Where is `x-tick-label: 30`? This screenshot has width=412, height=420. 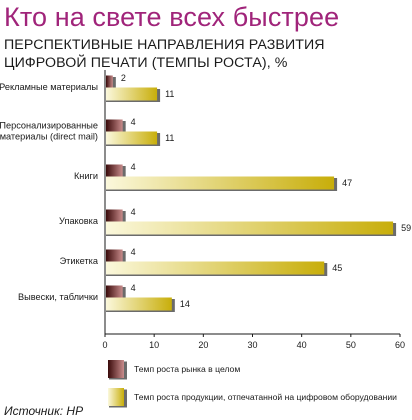 x-tick-label: 30 is located at coordinates (252, 345).